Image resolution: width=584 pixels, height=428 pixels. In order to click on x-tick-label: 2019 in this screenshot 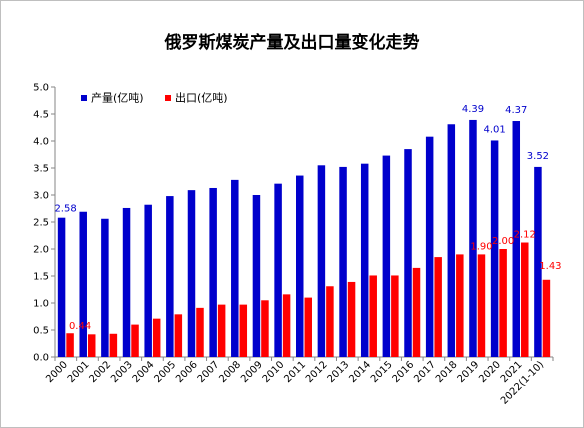, I will do `click(469, 372)`.